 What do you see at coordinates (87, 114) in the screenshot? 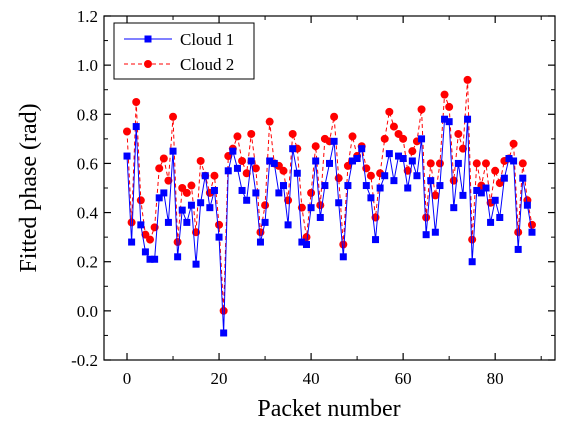
I see `y-tick-label: 0.8` at bounding box center [87, 114].